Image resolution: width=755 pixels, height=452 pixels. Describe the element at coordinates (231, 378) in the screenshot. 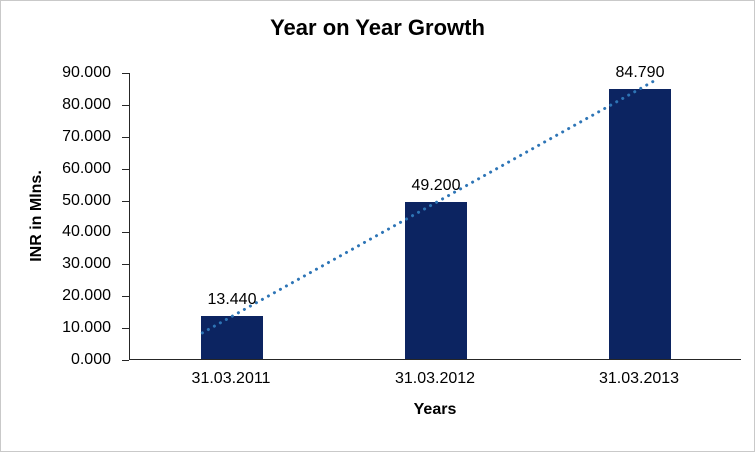

I see `x-tick-label: 31.03.2011` at that location.